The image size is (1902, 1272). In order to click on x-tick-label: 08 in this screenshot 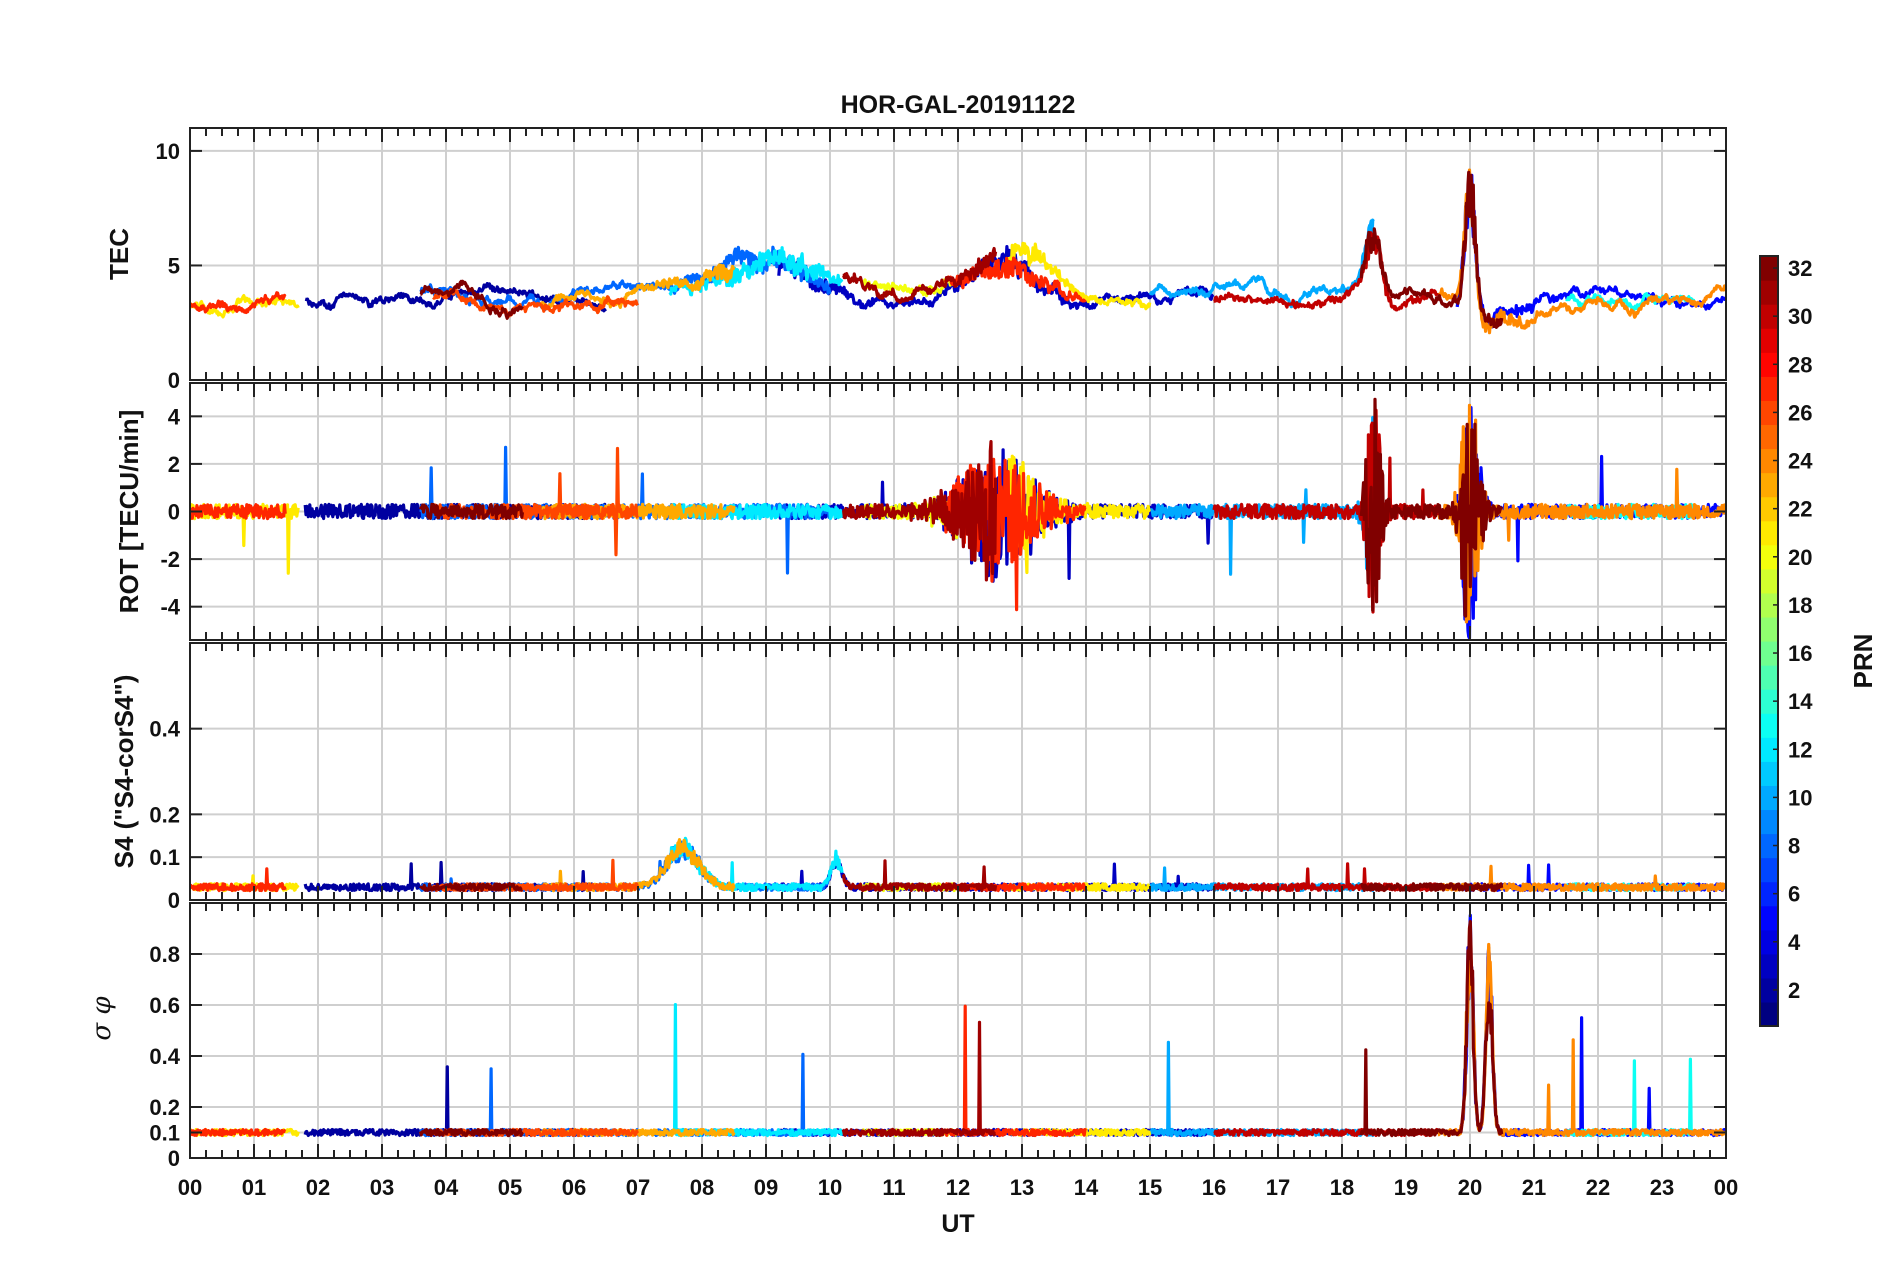, I will do `click(702, 1187)`.